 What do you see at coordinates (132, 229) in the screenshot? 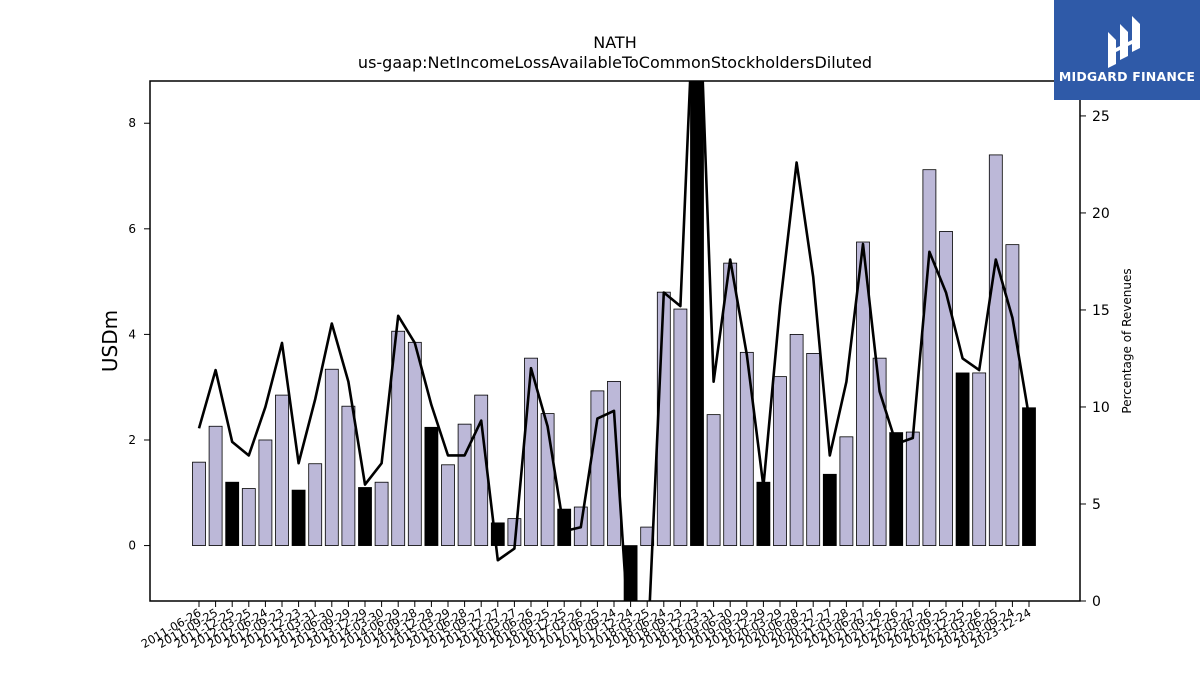
I see `y-tick-label: 6` at bounding box center [132, 229].